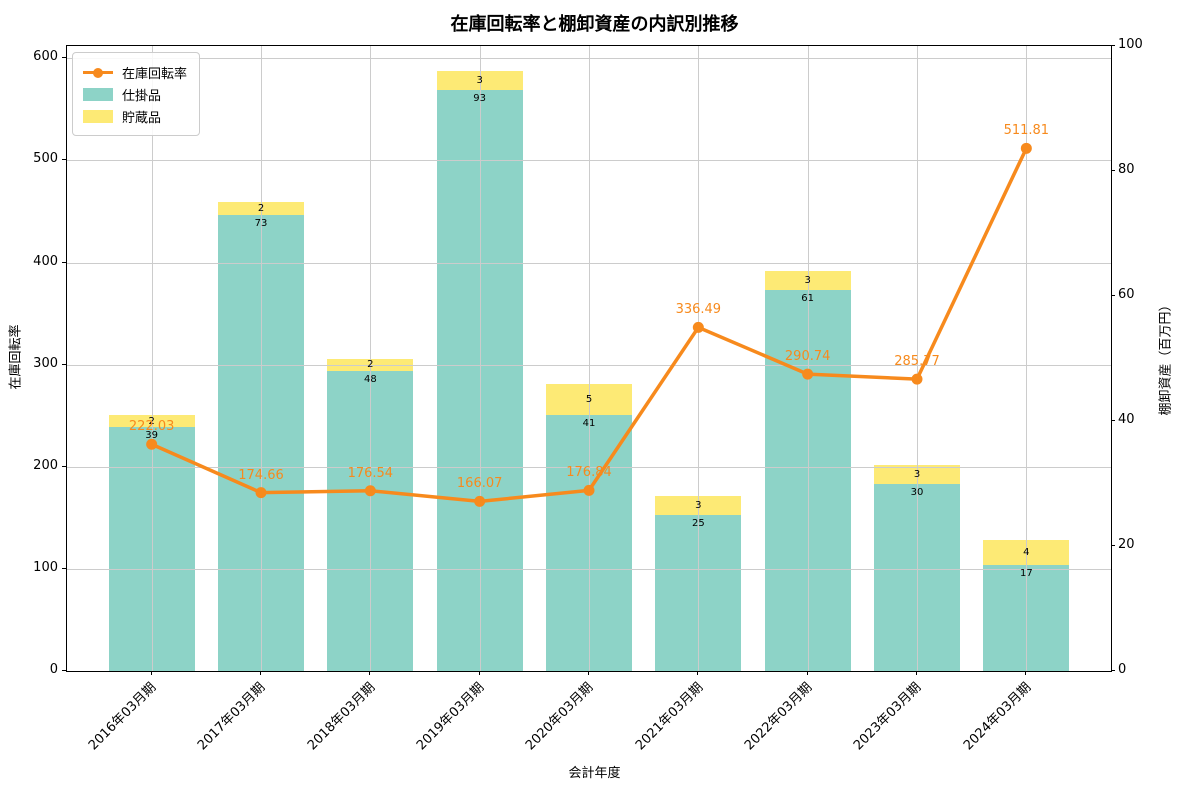 This screenshot has width=1189, height=789. What do you see at coordinates (45, 261) in the screenshot?
I see `y-axis-left-tick-label: 400` at bounding box center [45, 261].